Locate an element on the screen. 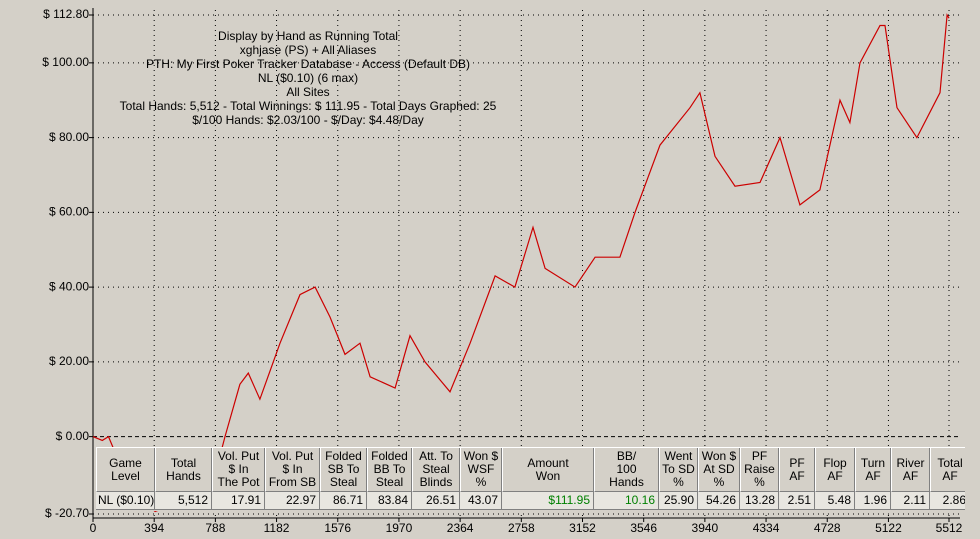 The height and width of the screenshot is (539, 980). x-tick-label: 788 is located at coordinates (215, 528).